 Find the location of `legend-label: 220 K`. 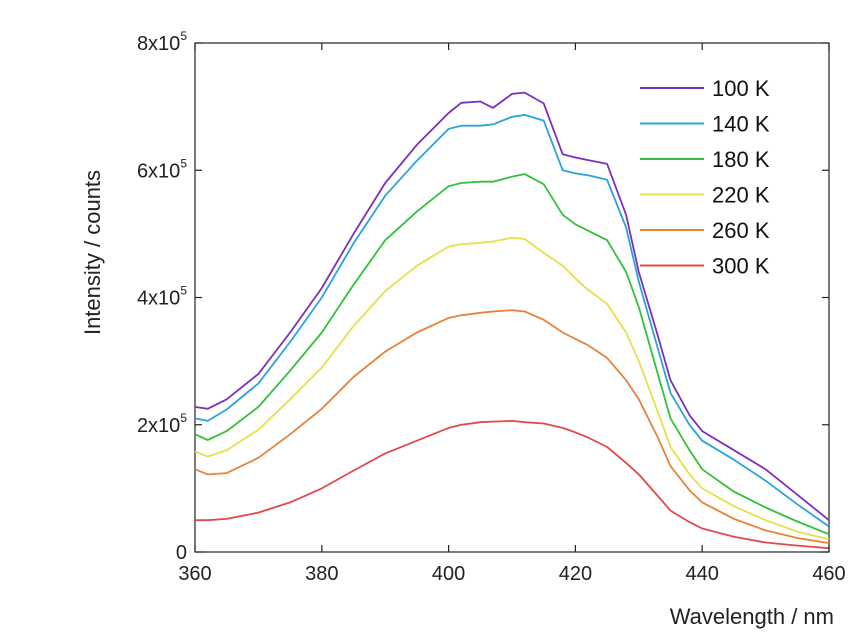

legend-label: 220 K is located at coordinates (741, 195).